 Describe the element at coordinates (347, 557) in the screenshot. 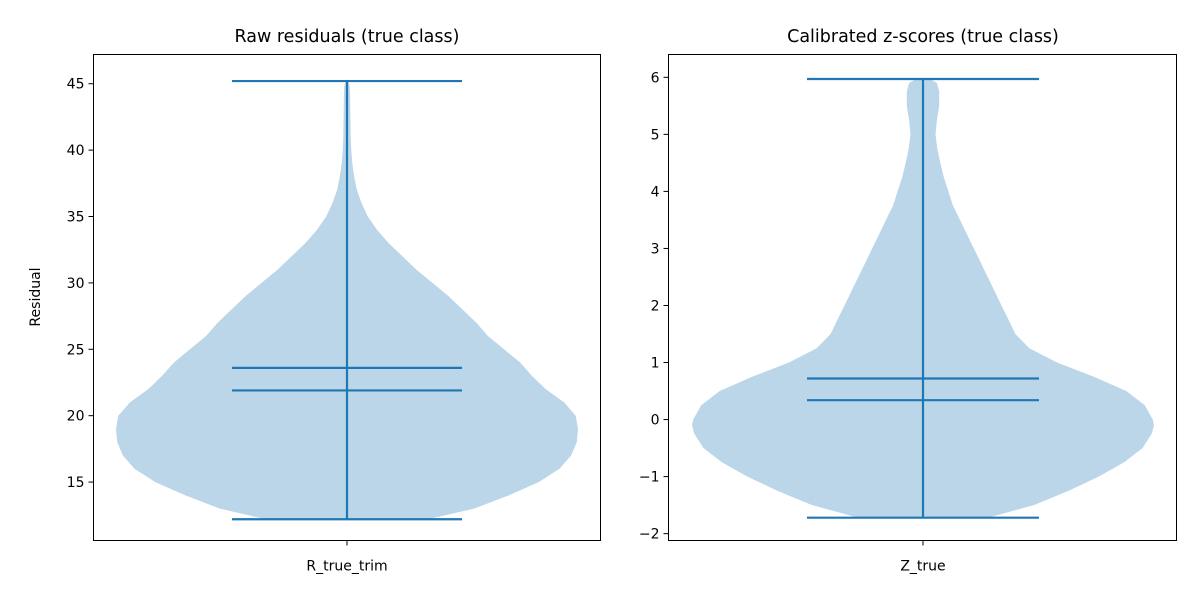

I see `x-axis-ticks: R_true_trim` at that location.